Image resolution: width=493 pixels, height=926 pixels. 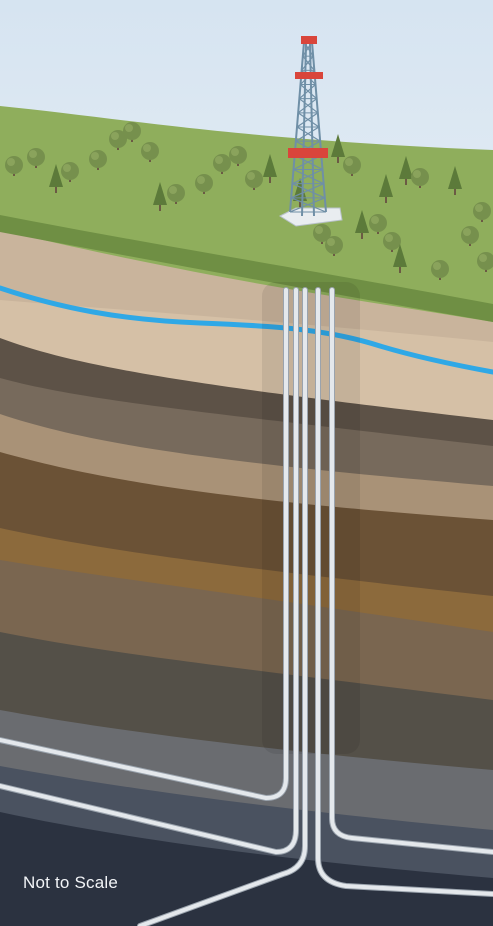 I want to click on drilling-rig-icon, so click(x=310, y=131).